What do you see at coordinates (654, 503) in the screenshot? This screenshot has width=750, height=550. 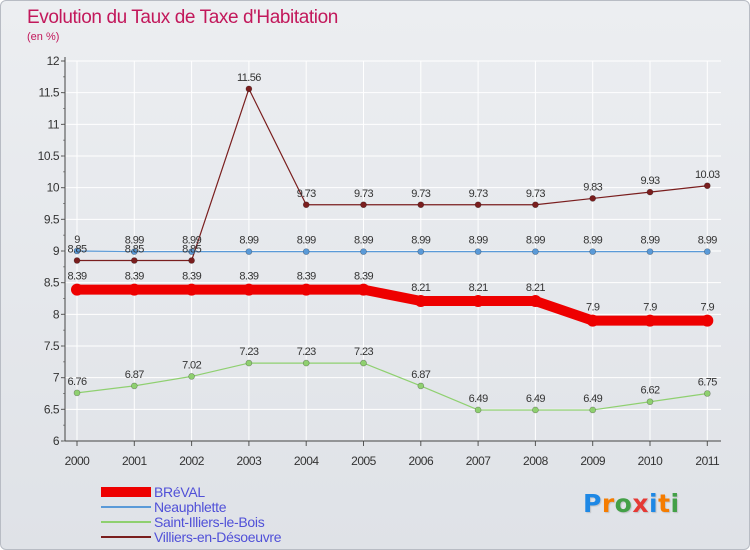 I see `logo-letter: i` at bounding box center [654, 503].